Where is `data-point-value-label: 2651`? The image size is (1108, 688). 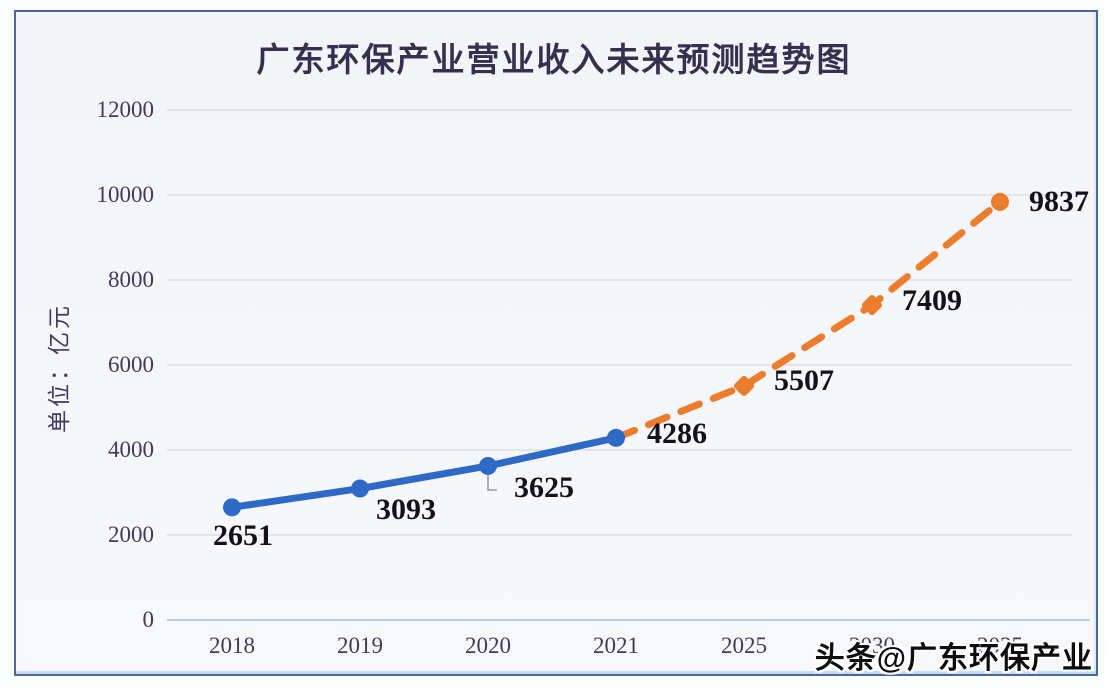
data-point-value-label: 2651 is located at coordinates (243, 536).